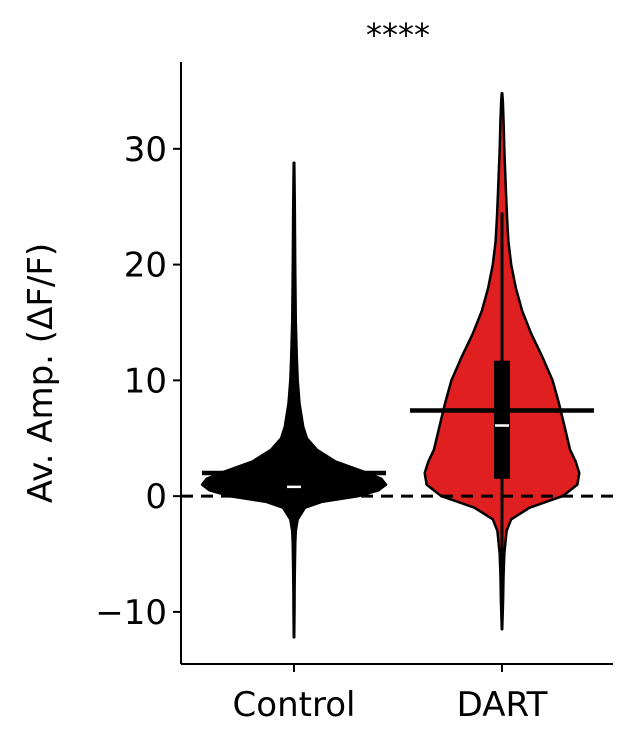  What do you see at coordinates (398, 35) in the screenshot?
I see `significance-label: ****` at bounding box center [398, 35].